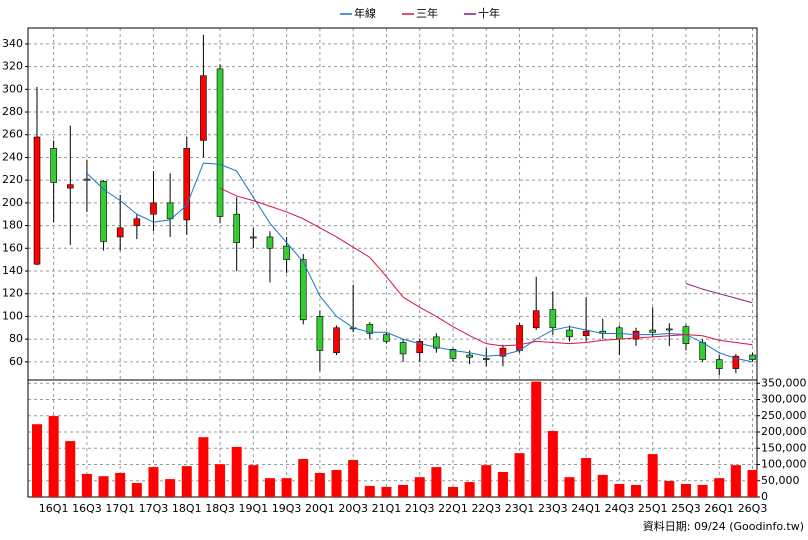 The width and height of the screenshot is (808, 540). Describe the element at coordinates (723, 526) in the screenshot. I see `footer: 資料日期: 09/24 (Goodinfo.tw)` at that location.